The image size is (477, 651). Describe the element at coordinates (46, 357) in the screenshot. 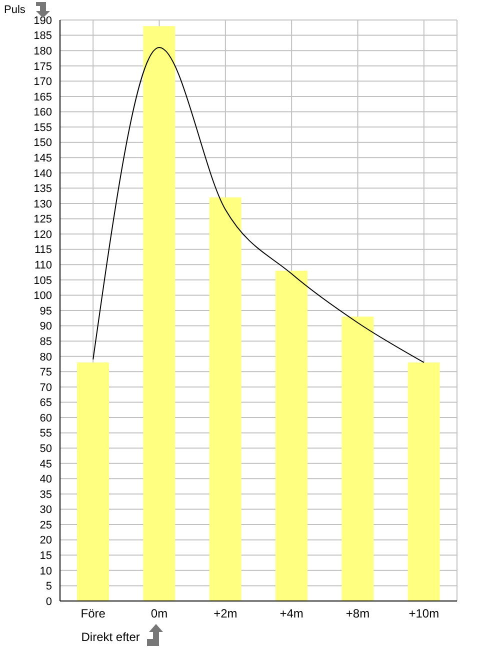

I see `y-tick-label: 80` at that location.